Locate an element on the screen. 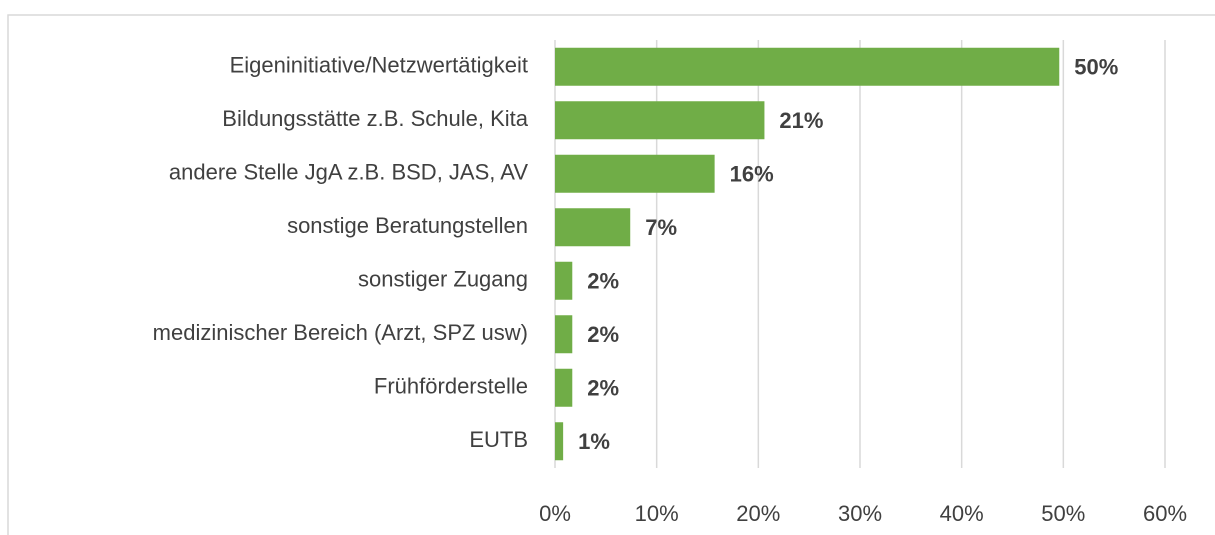  y-tick-label: andere Stelle JgA z.B. BSD, JAS, AV is located at coordinates (348, 172).